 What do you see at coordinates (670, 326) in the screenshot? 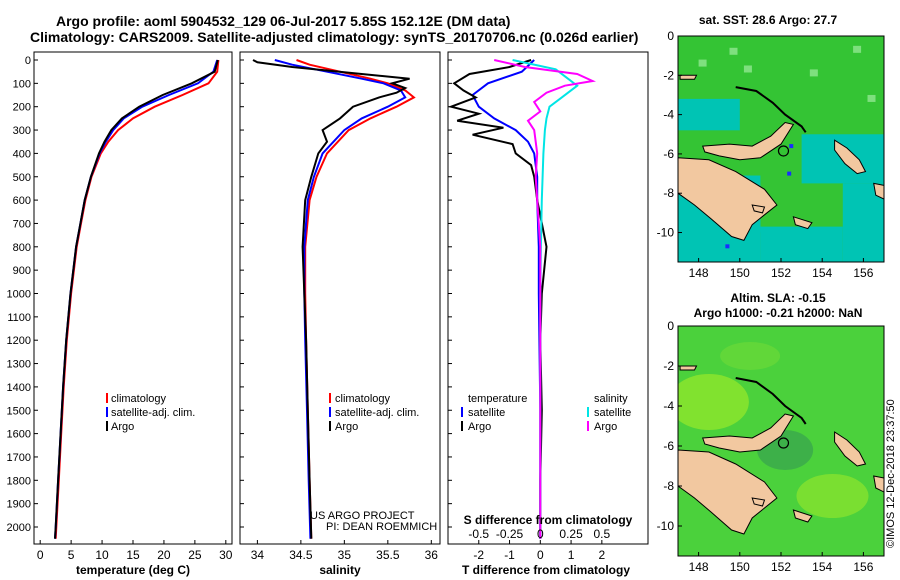
I see `map-y-tick-label: 0` at bounding box center [670, 326].